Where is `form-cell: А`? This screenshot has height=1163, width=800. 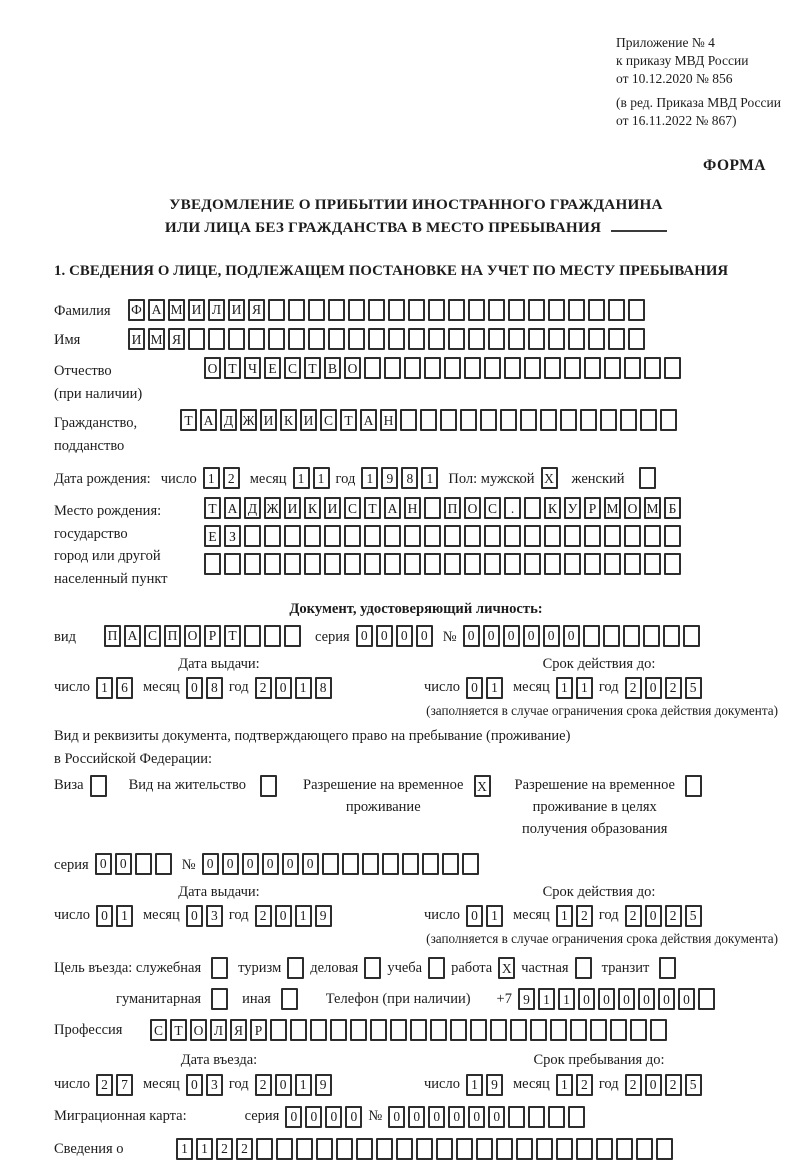
form-cell: А is located at coordinates (232, 508).